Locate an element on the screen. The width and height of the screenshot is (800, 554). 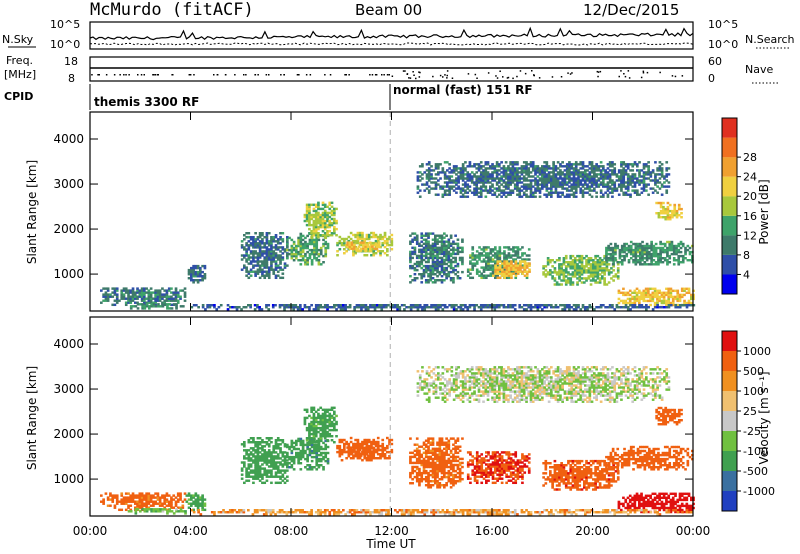
nave-point is located at coordinates (660, 72).